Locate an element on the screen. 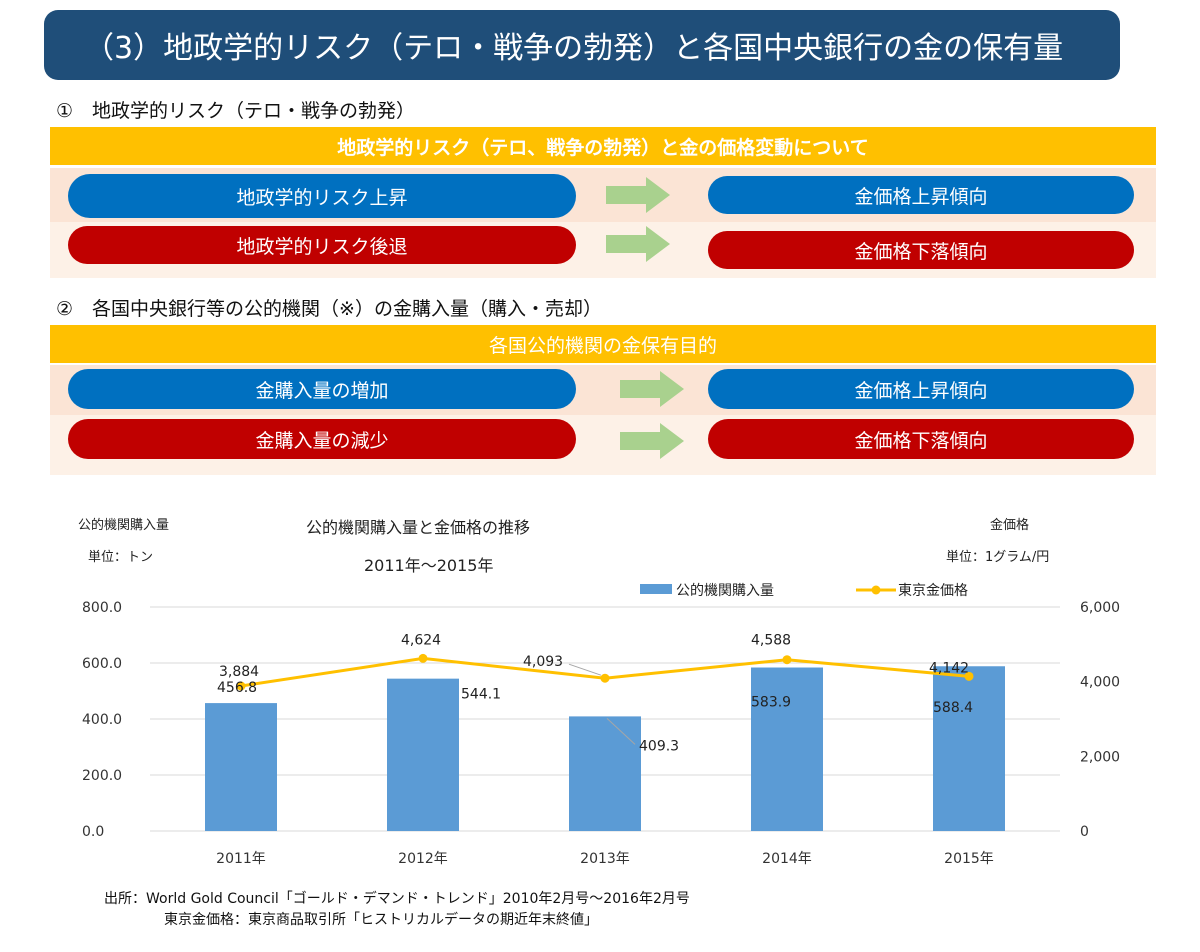 This screenshot has width=1200, height=952. section2-title: ② 各国中央銀行等の公的機関（※）の金購入量（購入・売却） is located at coordinates (329, 309).